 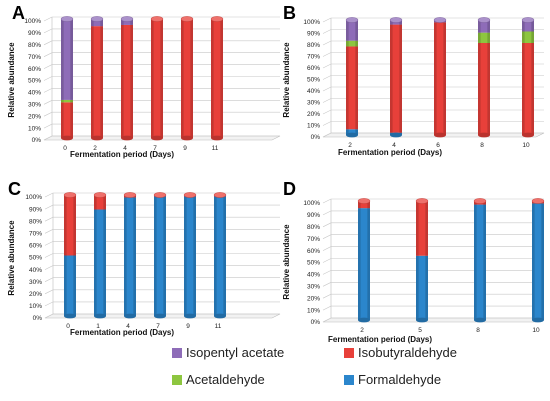 I want to click on y-tick-label: 50%, so click(x=35, y=258).